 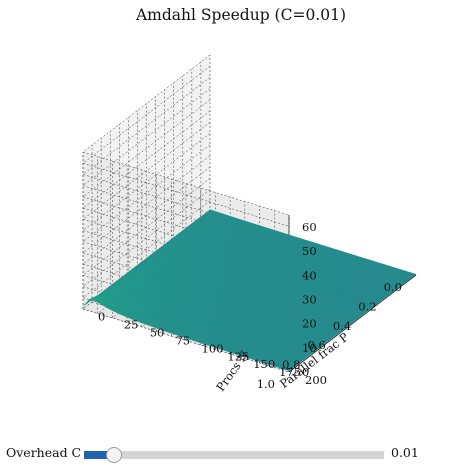 What do you see at coordinates (309, 300) in the screenshot?
I see `tick-label: 30` at bounding box center [309, 300].